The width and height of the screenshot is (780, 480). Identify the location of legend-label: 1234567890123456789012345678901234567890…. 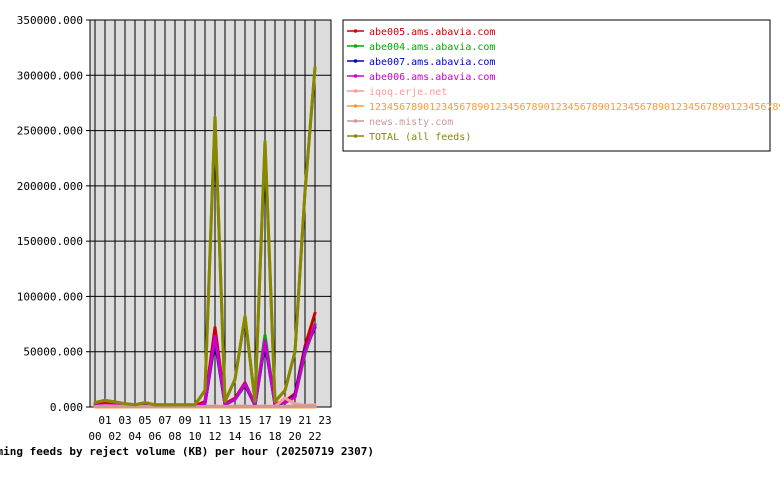
(574, 107).